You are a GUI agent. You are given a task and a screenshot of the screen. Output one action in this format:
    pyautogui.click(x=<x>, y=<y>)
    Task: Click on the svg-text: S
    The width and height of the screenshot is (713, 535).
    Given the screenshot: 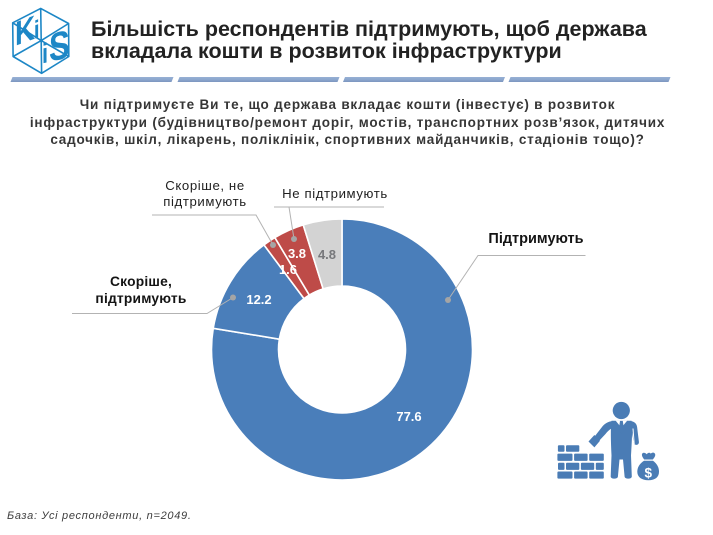 What is the action you would take?
    pyautogui.click(x=59, y=46)
    